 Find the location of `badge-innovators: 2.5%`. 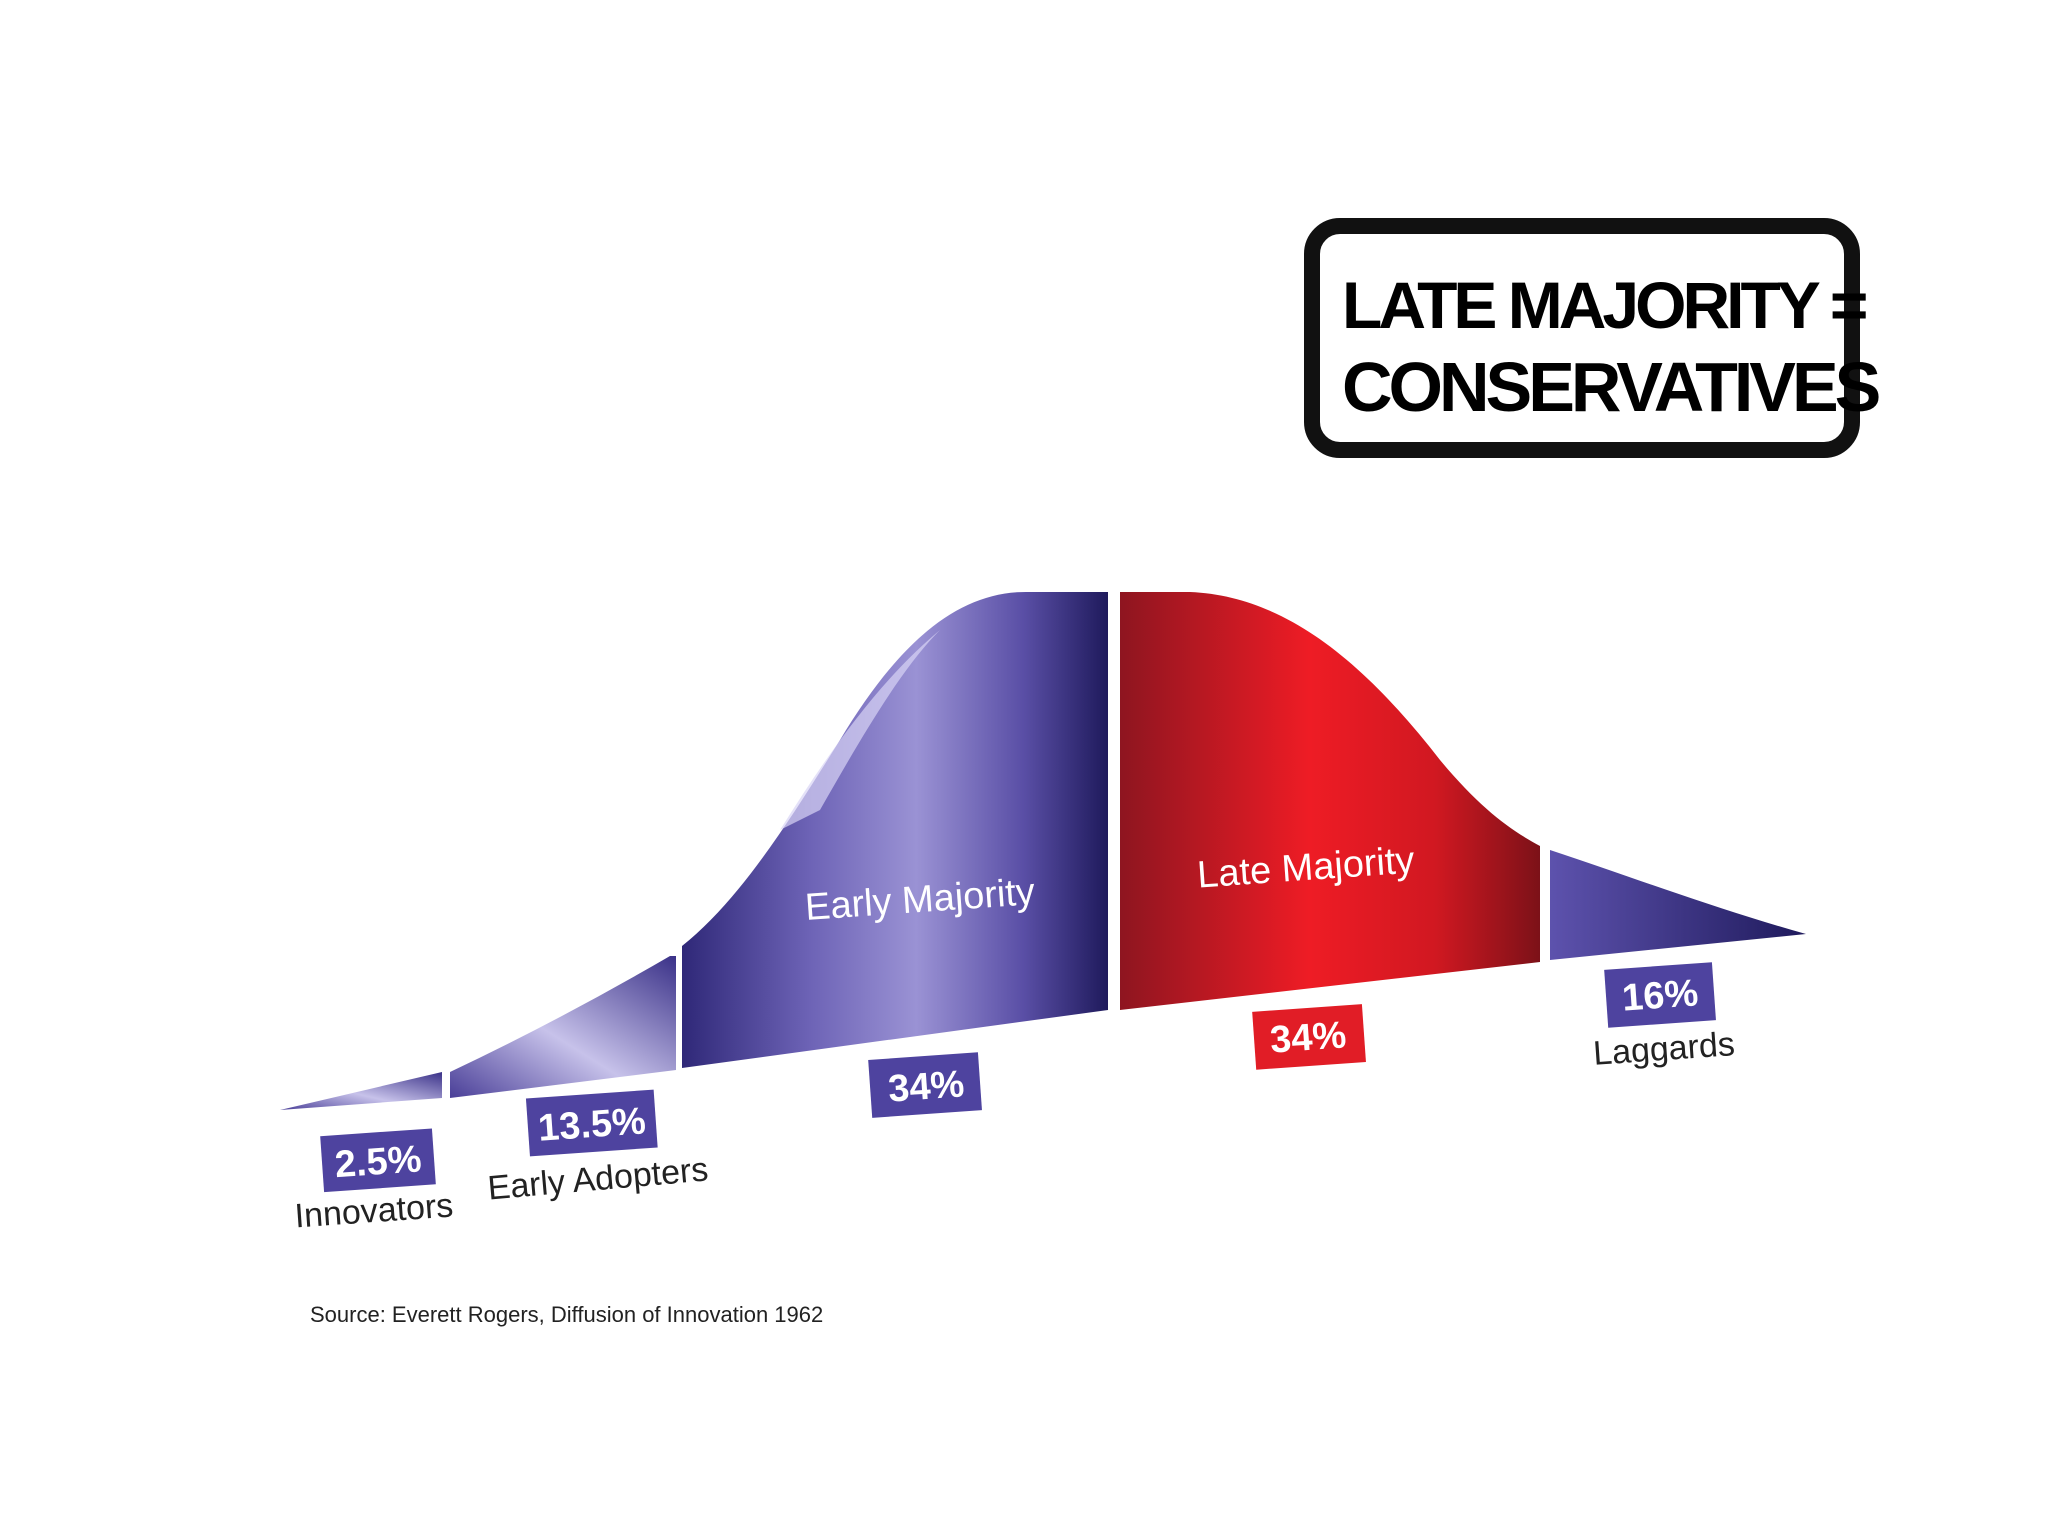

badge-innovators: 2.5% is located at coordinates (378, 1160).